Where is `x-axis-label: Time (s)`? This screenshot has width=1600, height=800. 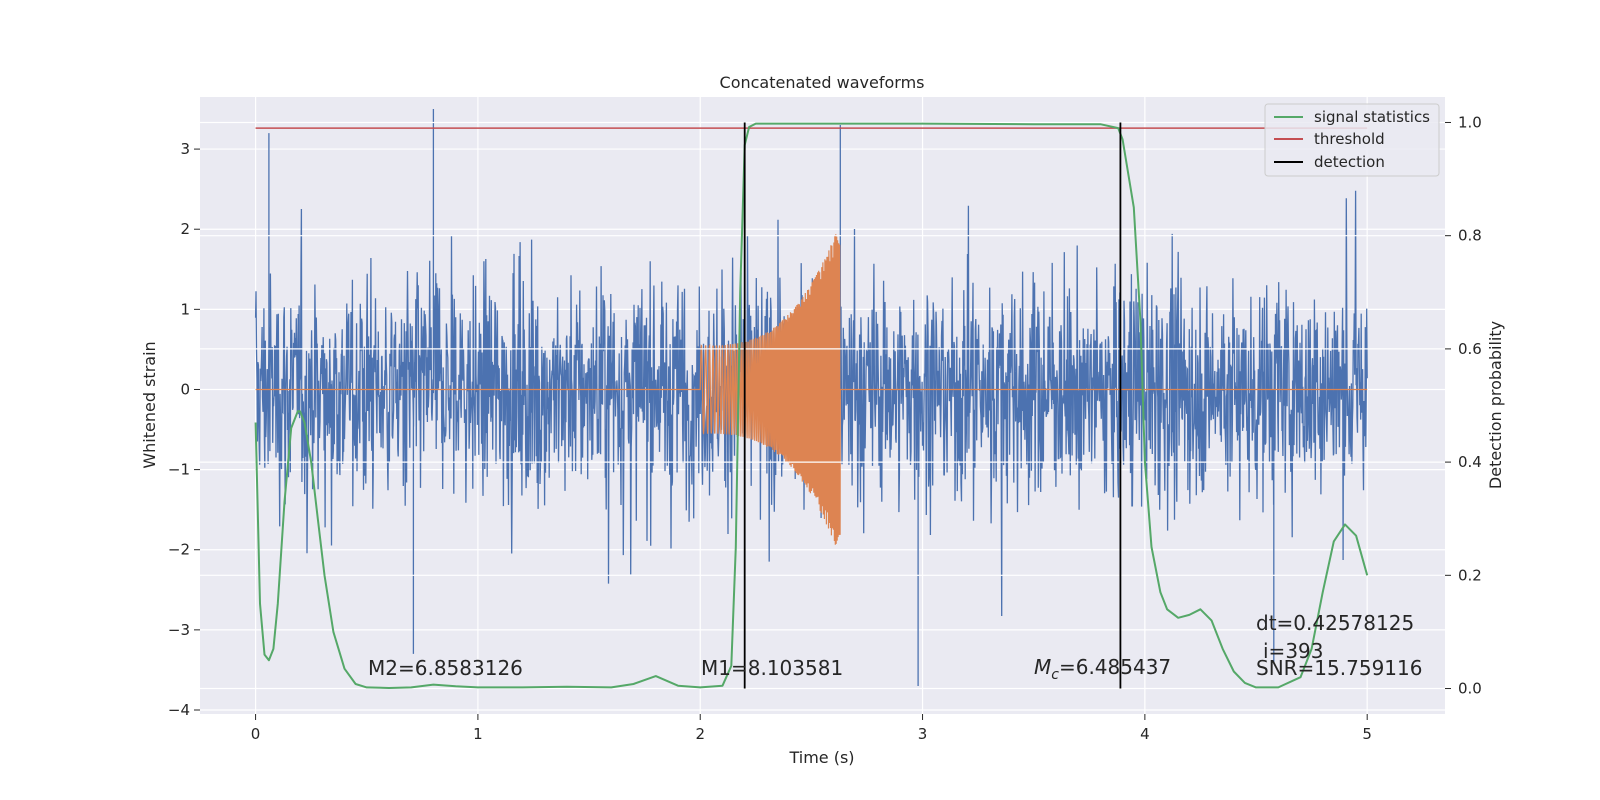 x-axis-label: Time (s) is located at coordinates (821, 757).